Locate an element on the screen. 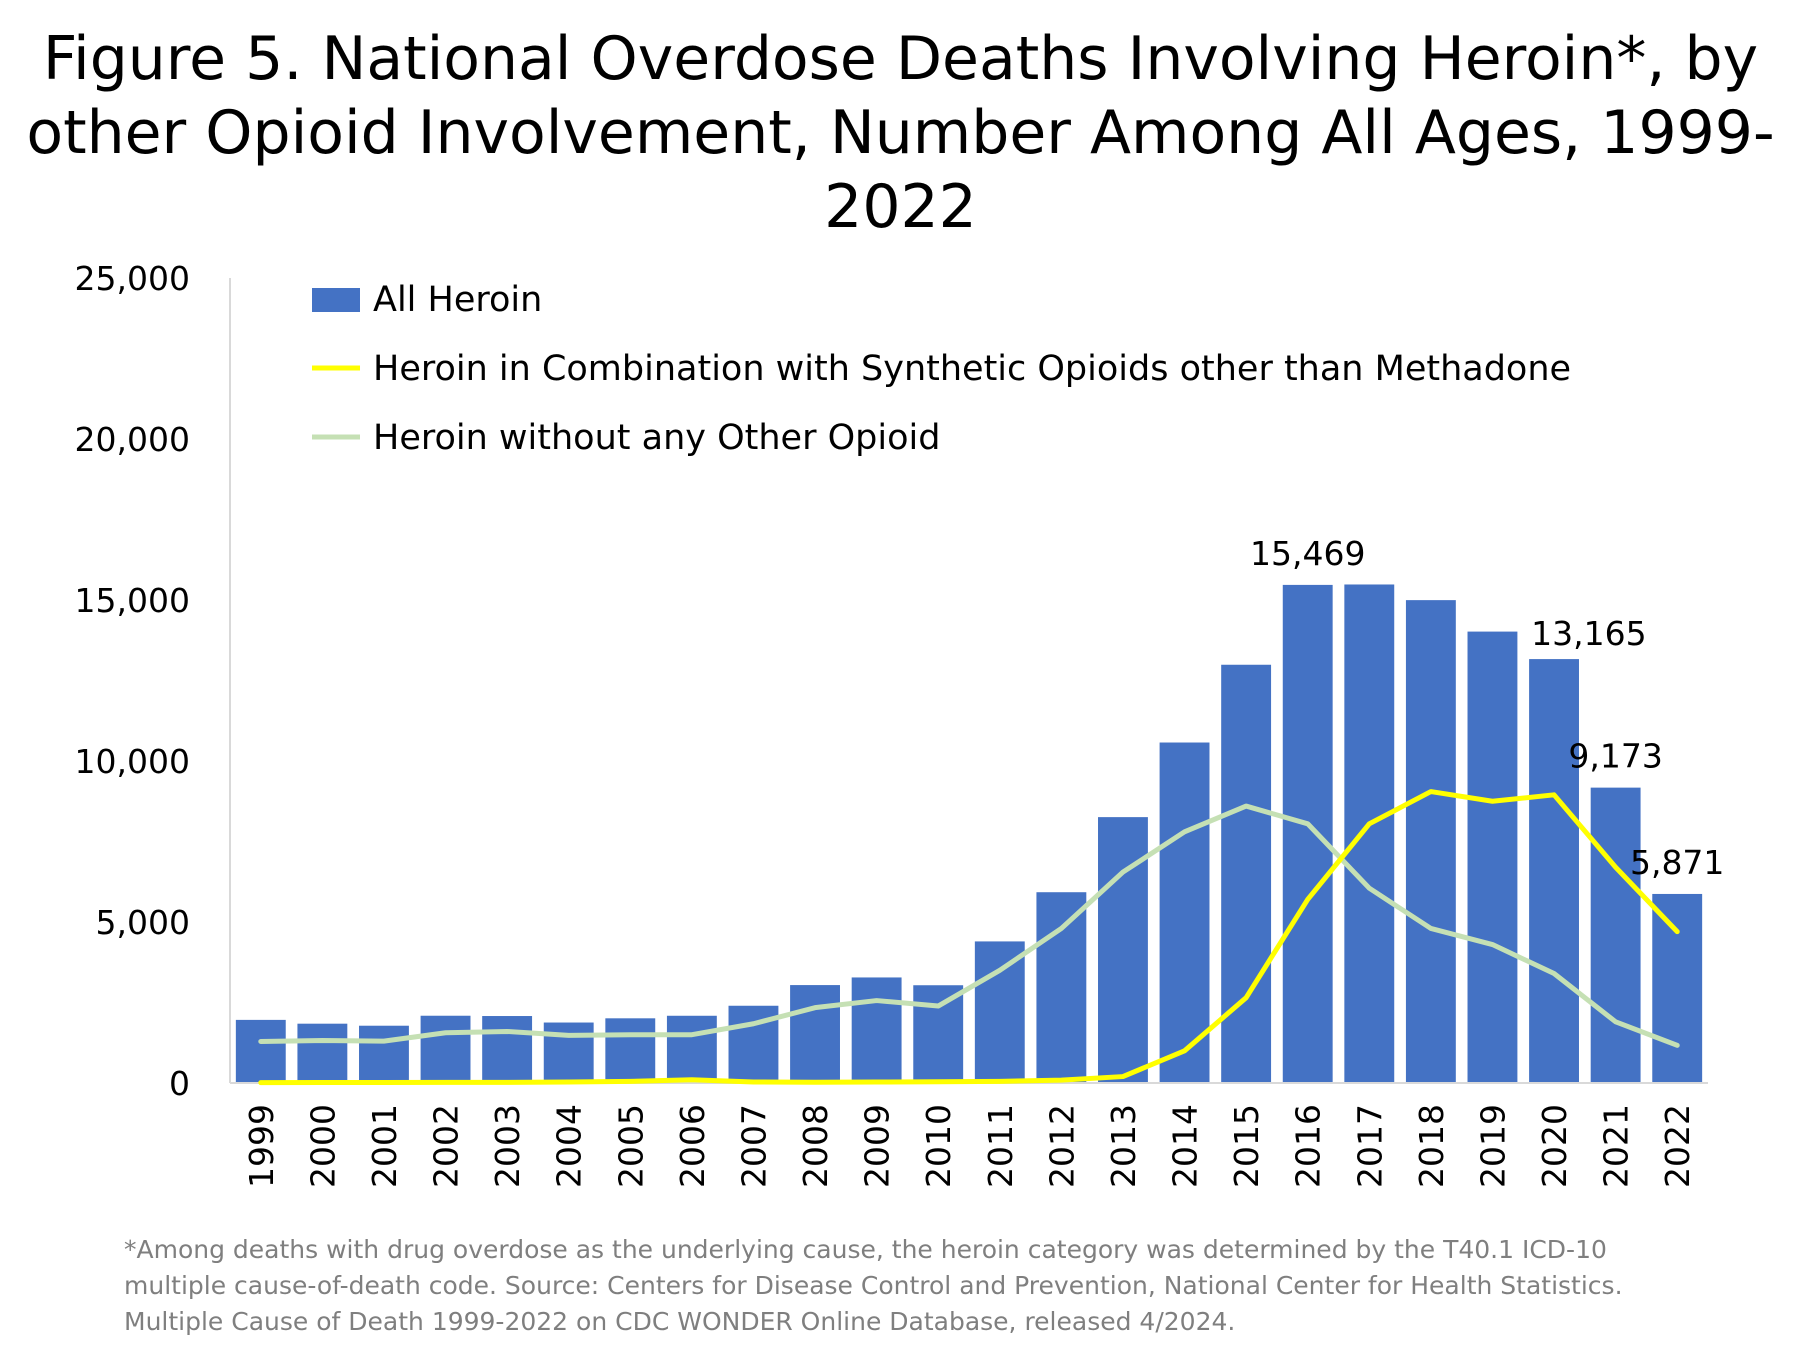 The height and width of the screenshot is (1351, 1801). bar-2002 is located at coordinates (445, 1049).